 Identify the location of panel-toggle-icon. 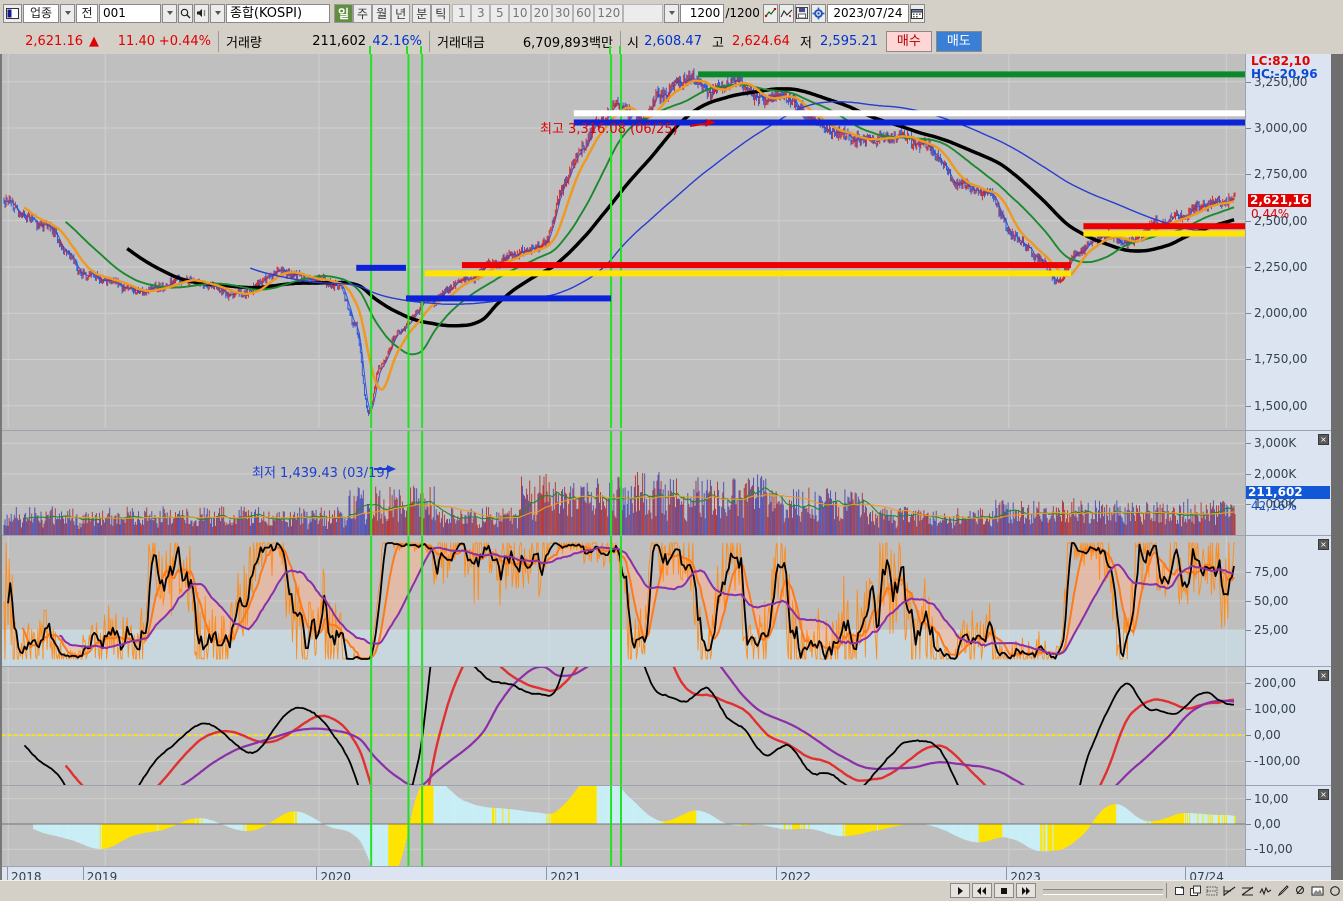
(12, 13).